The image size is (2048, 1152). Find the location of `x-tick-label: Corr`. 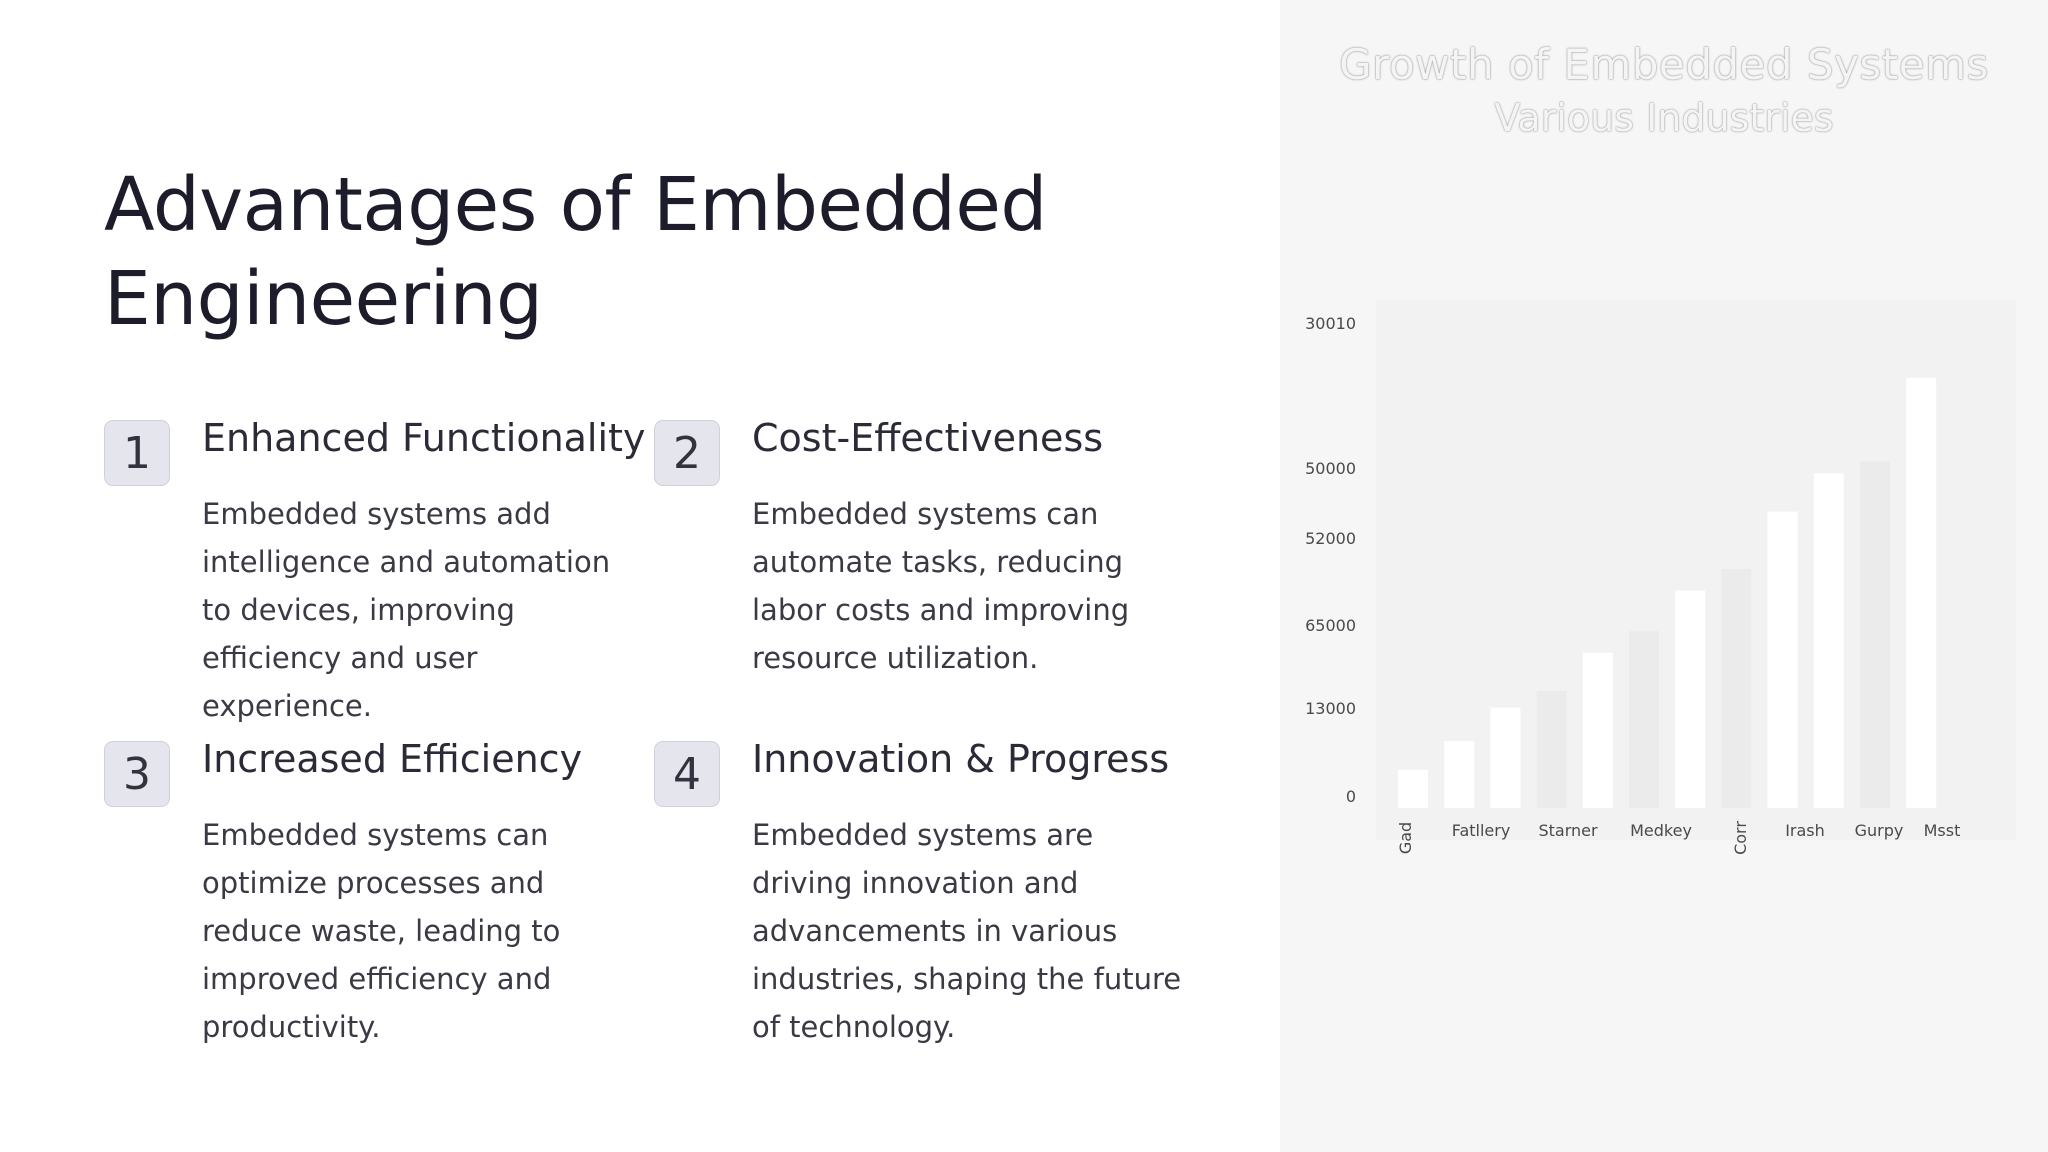

x-tick-label: Corr is located at coordinates (1740, 838).